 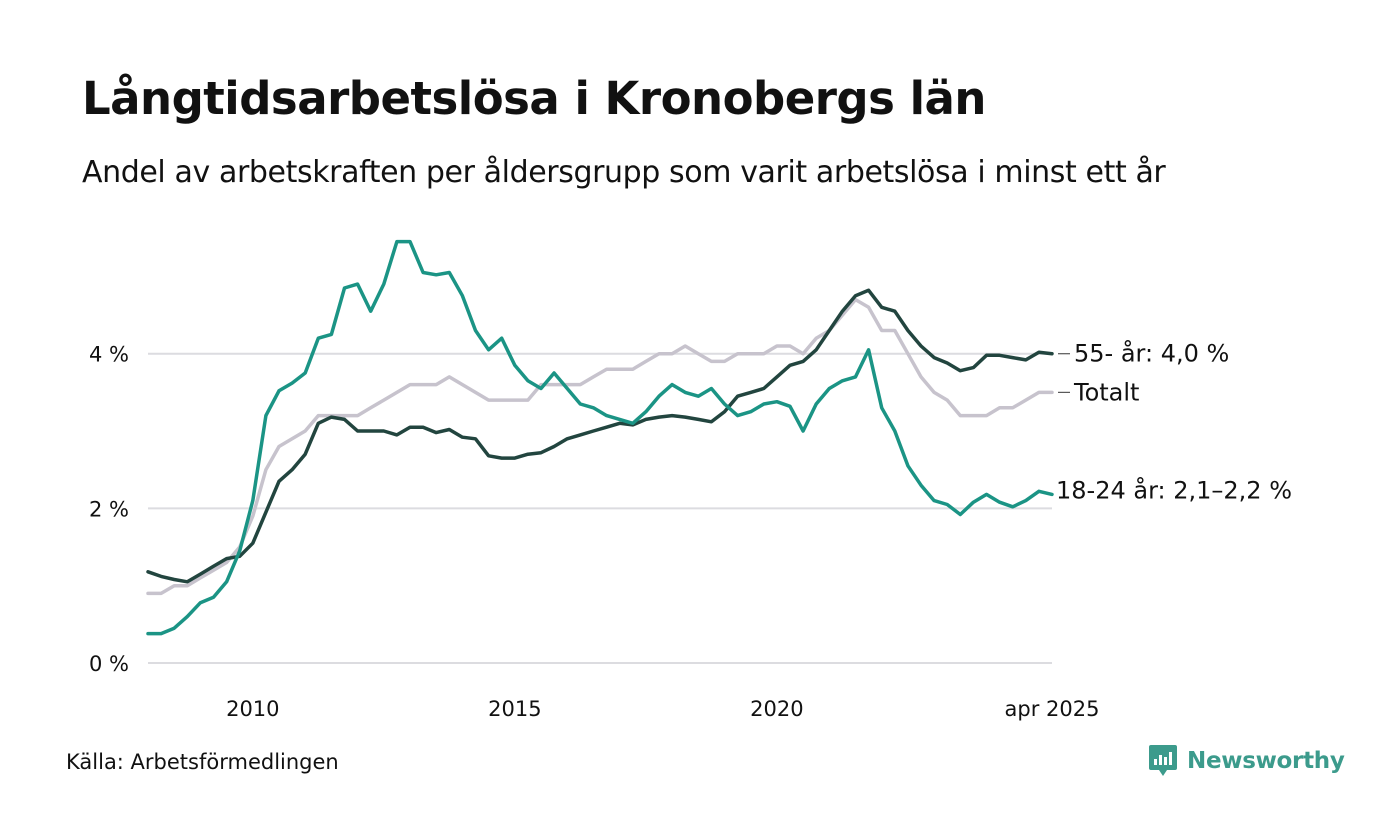 I want to click on y-tick-label: 4 %, so click(x=109, y=355).